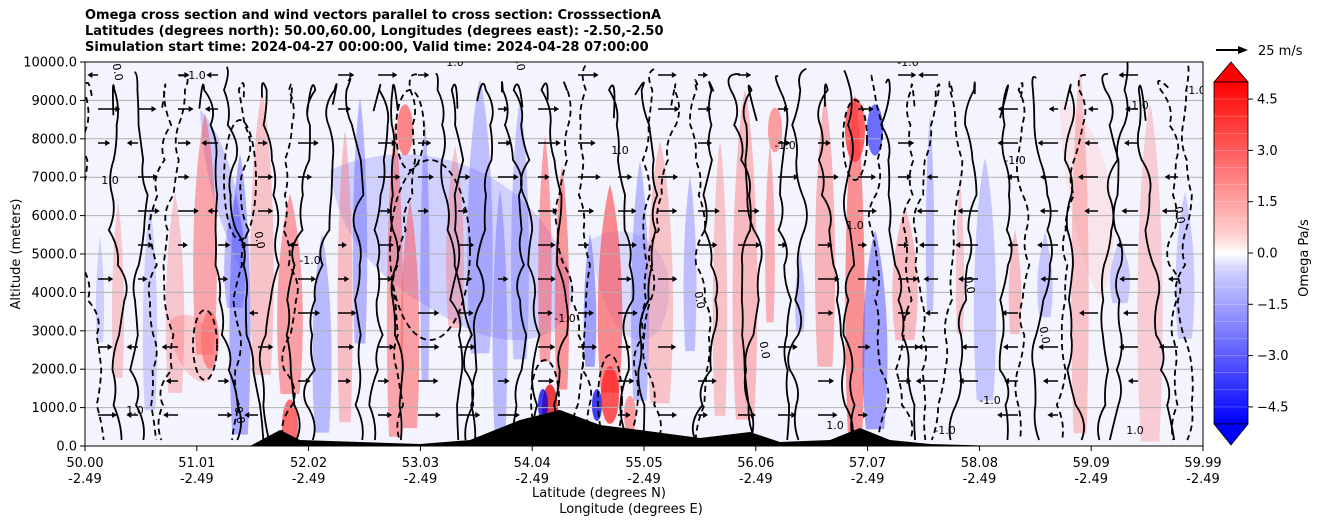 This screenshot has width=1320, height=526. Describe the element at coordinates (205, 345) in the screenshot. I see `contour-loop` at that location.